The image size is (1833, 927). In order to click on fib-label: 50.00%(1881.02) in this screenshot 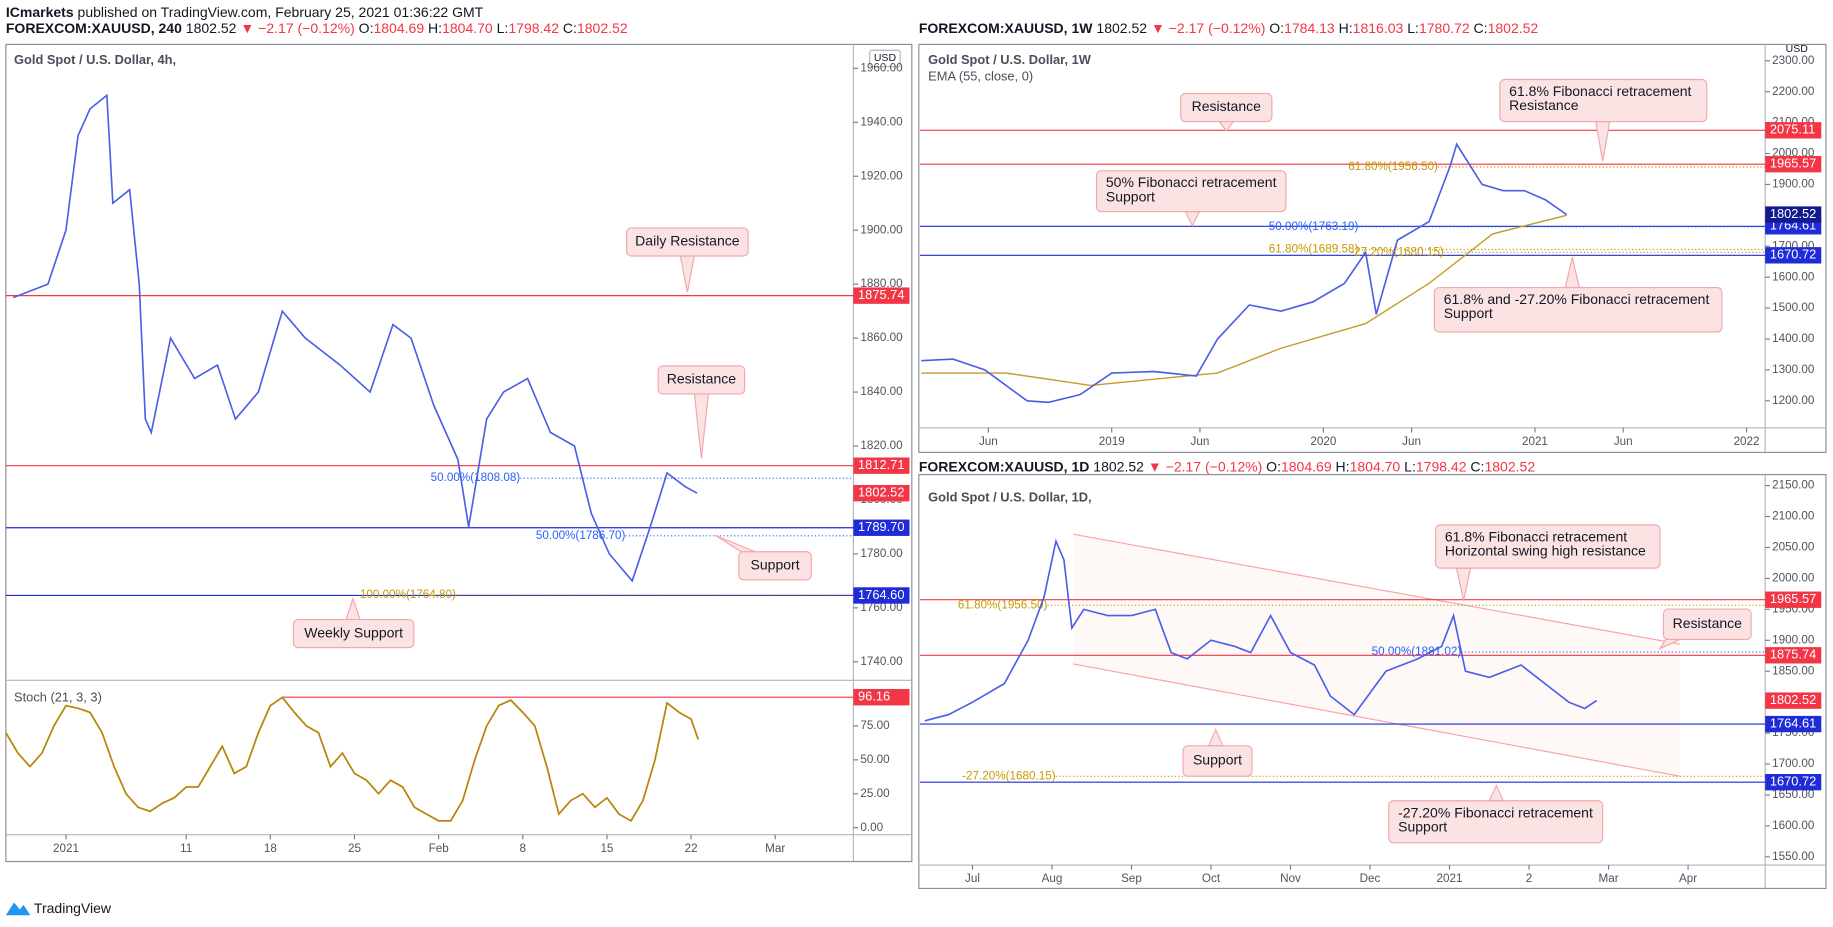, I will do `click(1417, 651)`.